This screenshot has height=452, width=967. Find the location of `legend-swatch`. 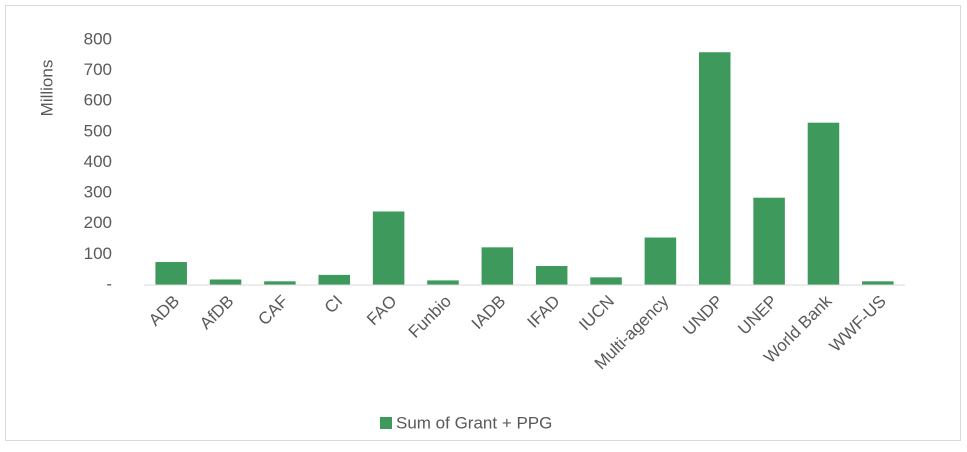

legend-swatch is located at coordinates (386, 423).